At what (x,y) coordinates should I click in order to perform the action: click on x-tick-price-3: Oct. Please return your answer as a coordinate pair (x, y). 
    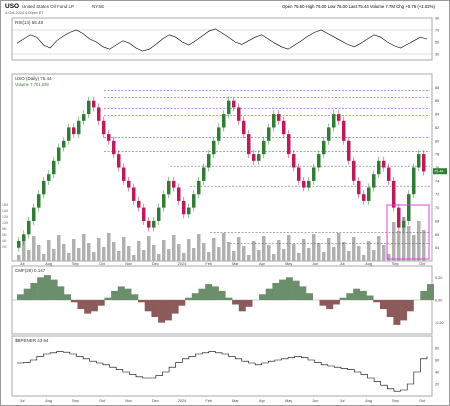
    Looking at the image, I should click on (102, 264).